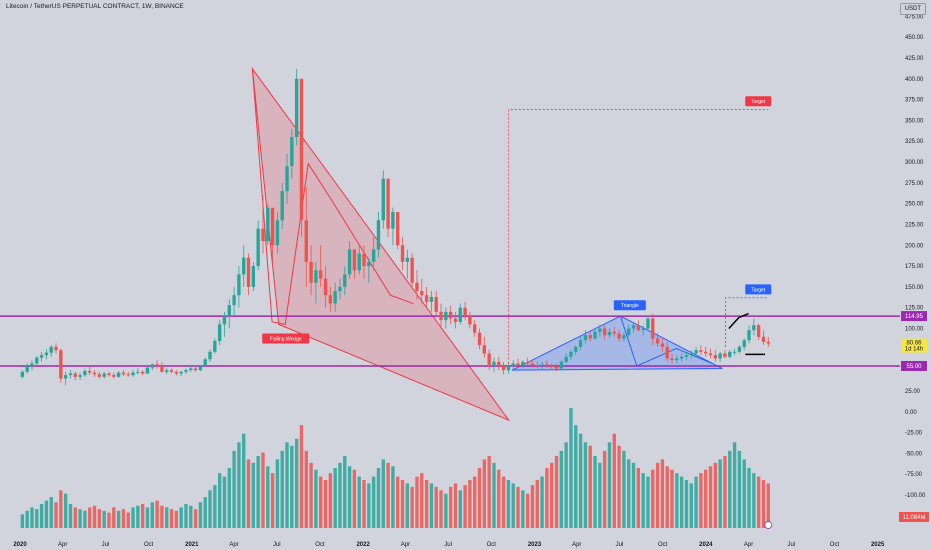  I want to click on falling-wedge-label-bg, so click(286, 338).